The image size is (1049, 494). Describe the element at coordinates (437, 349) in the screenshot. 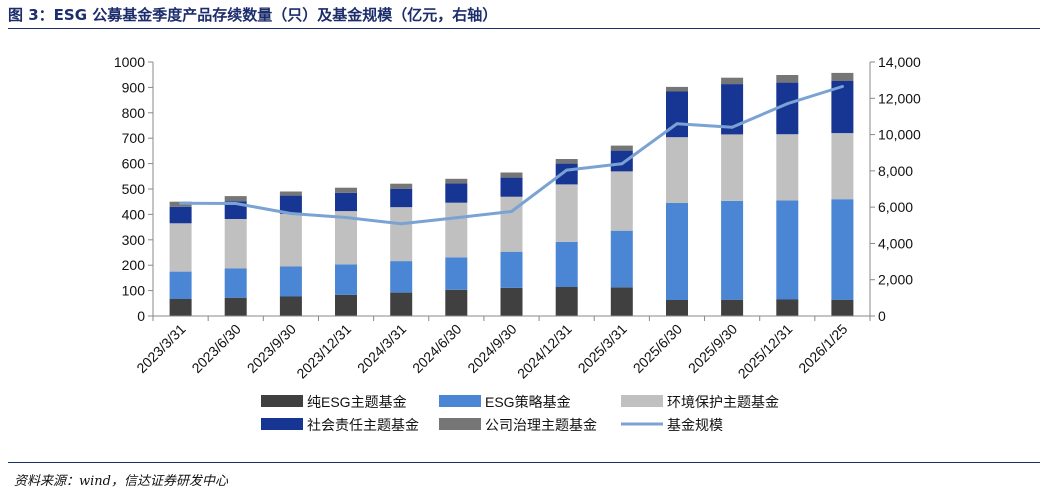

I see `x-tick-label: 2024/6/30` at that location.